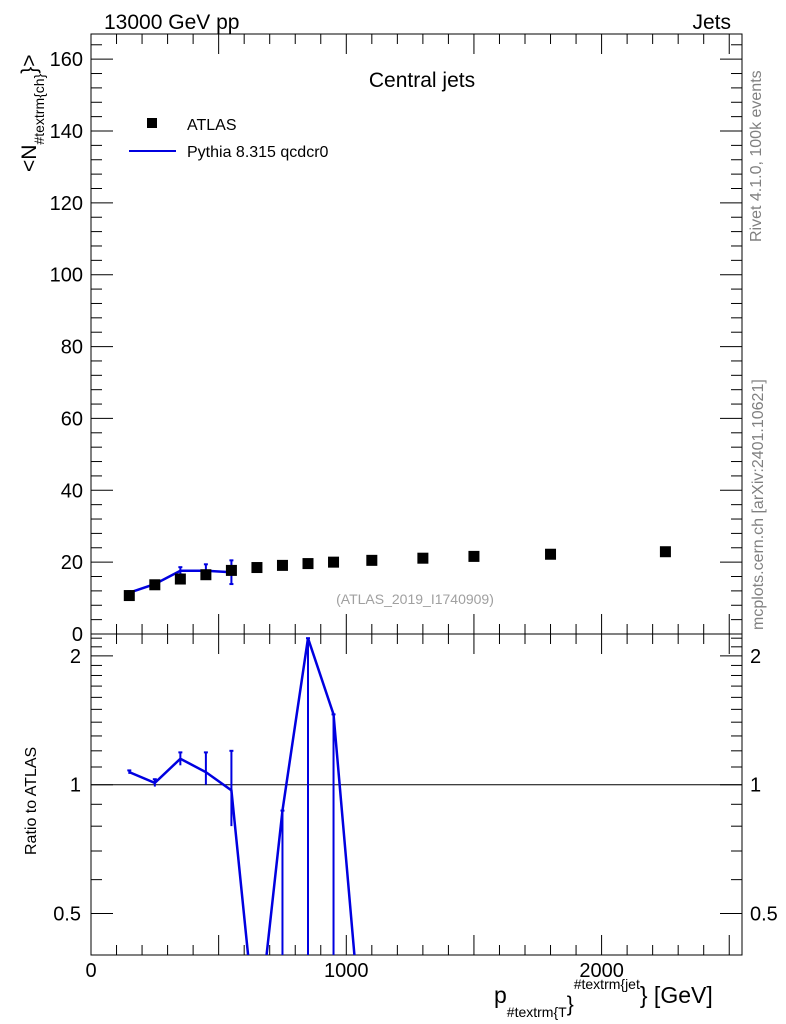 This screenshot has height=1024, width=786. What do you see at coordinates (229, 139) in the screenshot?
I see `legend: ATLAS Pythia 8.315 qcdcr0` at bounding box center [229, 139].